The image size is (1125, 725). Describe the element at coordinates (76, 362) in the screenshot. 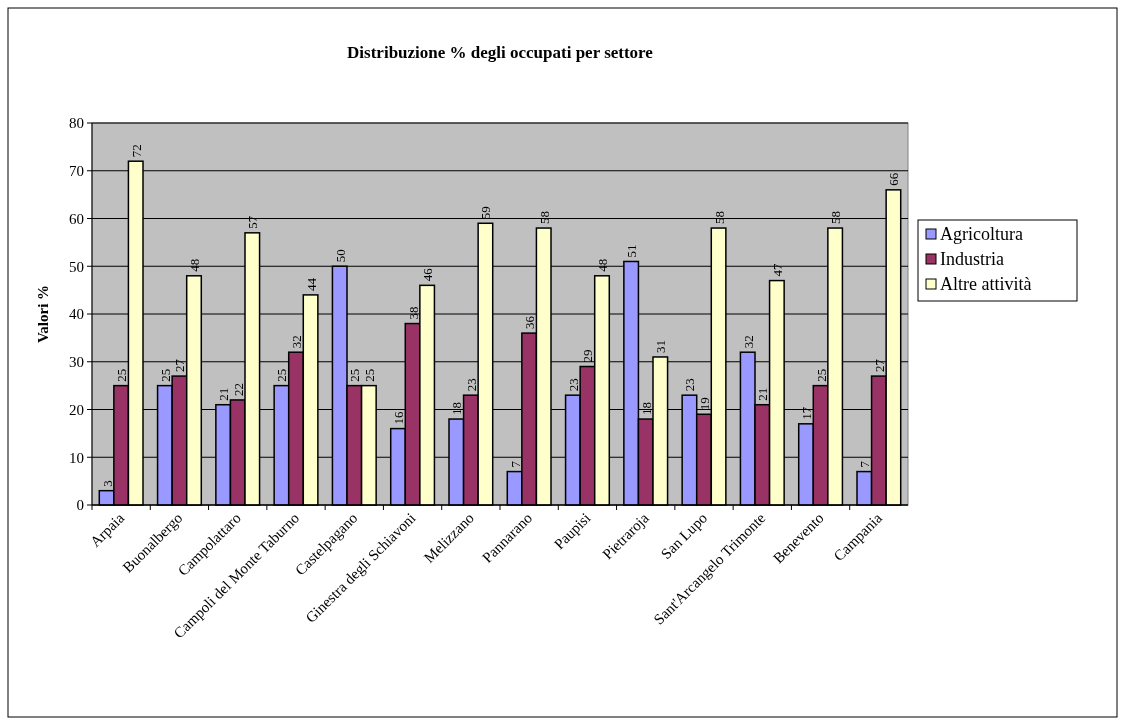

I see `y-tick-label: 30` at that location.